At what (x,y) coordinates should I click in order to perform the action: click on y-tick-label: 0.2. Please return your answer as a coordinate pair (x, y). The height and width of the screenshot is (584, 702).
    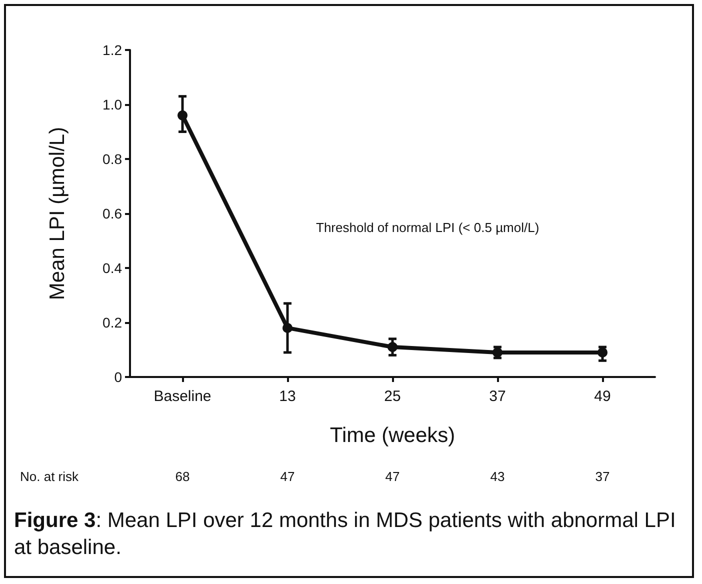
    Looking at the image, I should click on (112, 322).